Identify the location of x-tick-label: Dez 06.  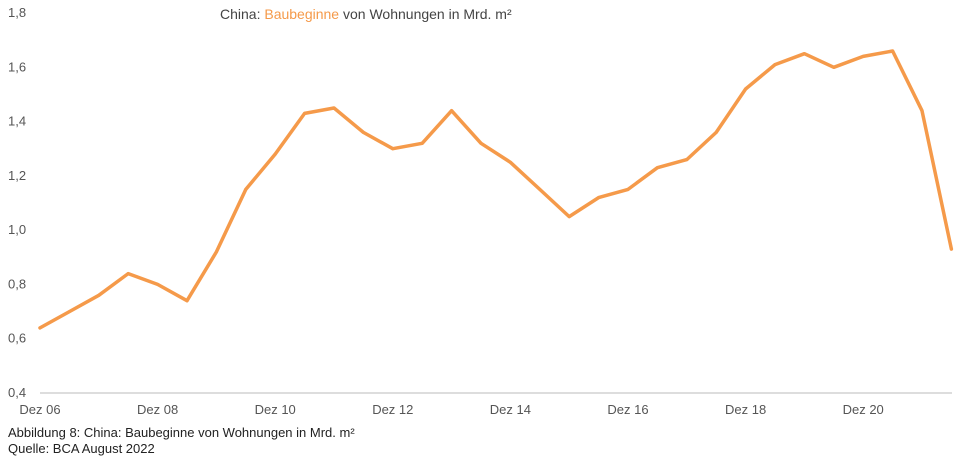
(39, 409).